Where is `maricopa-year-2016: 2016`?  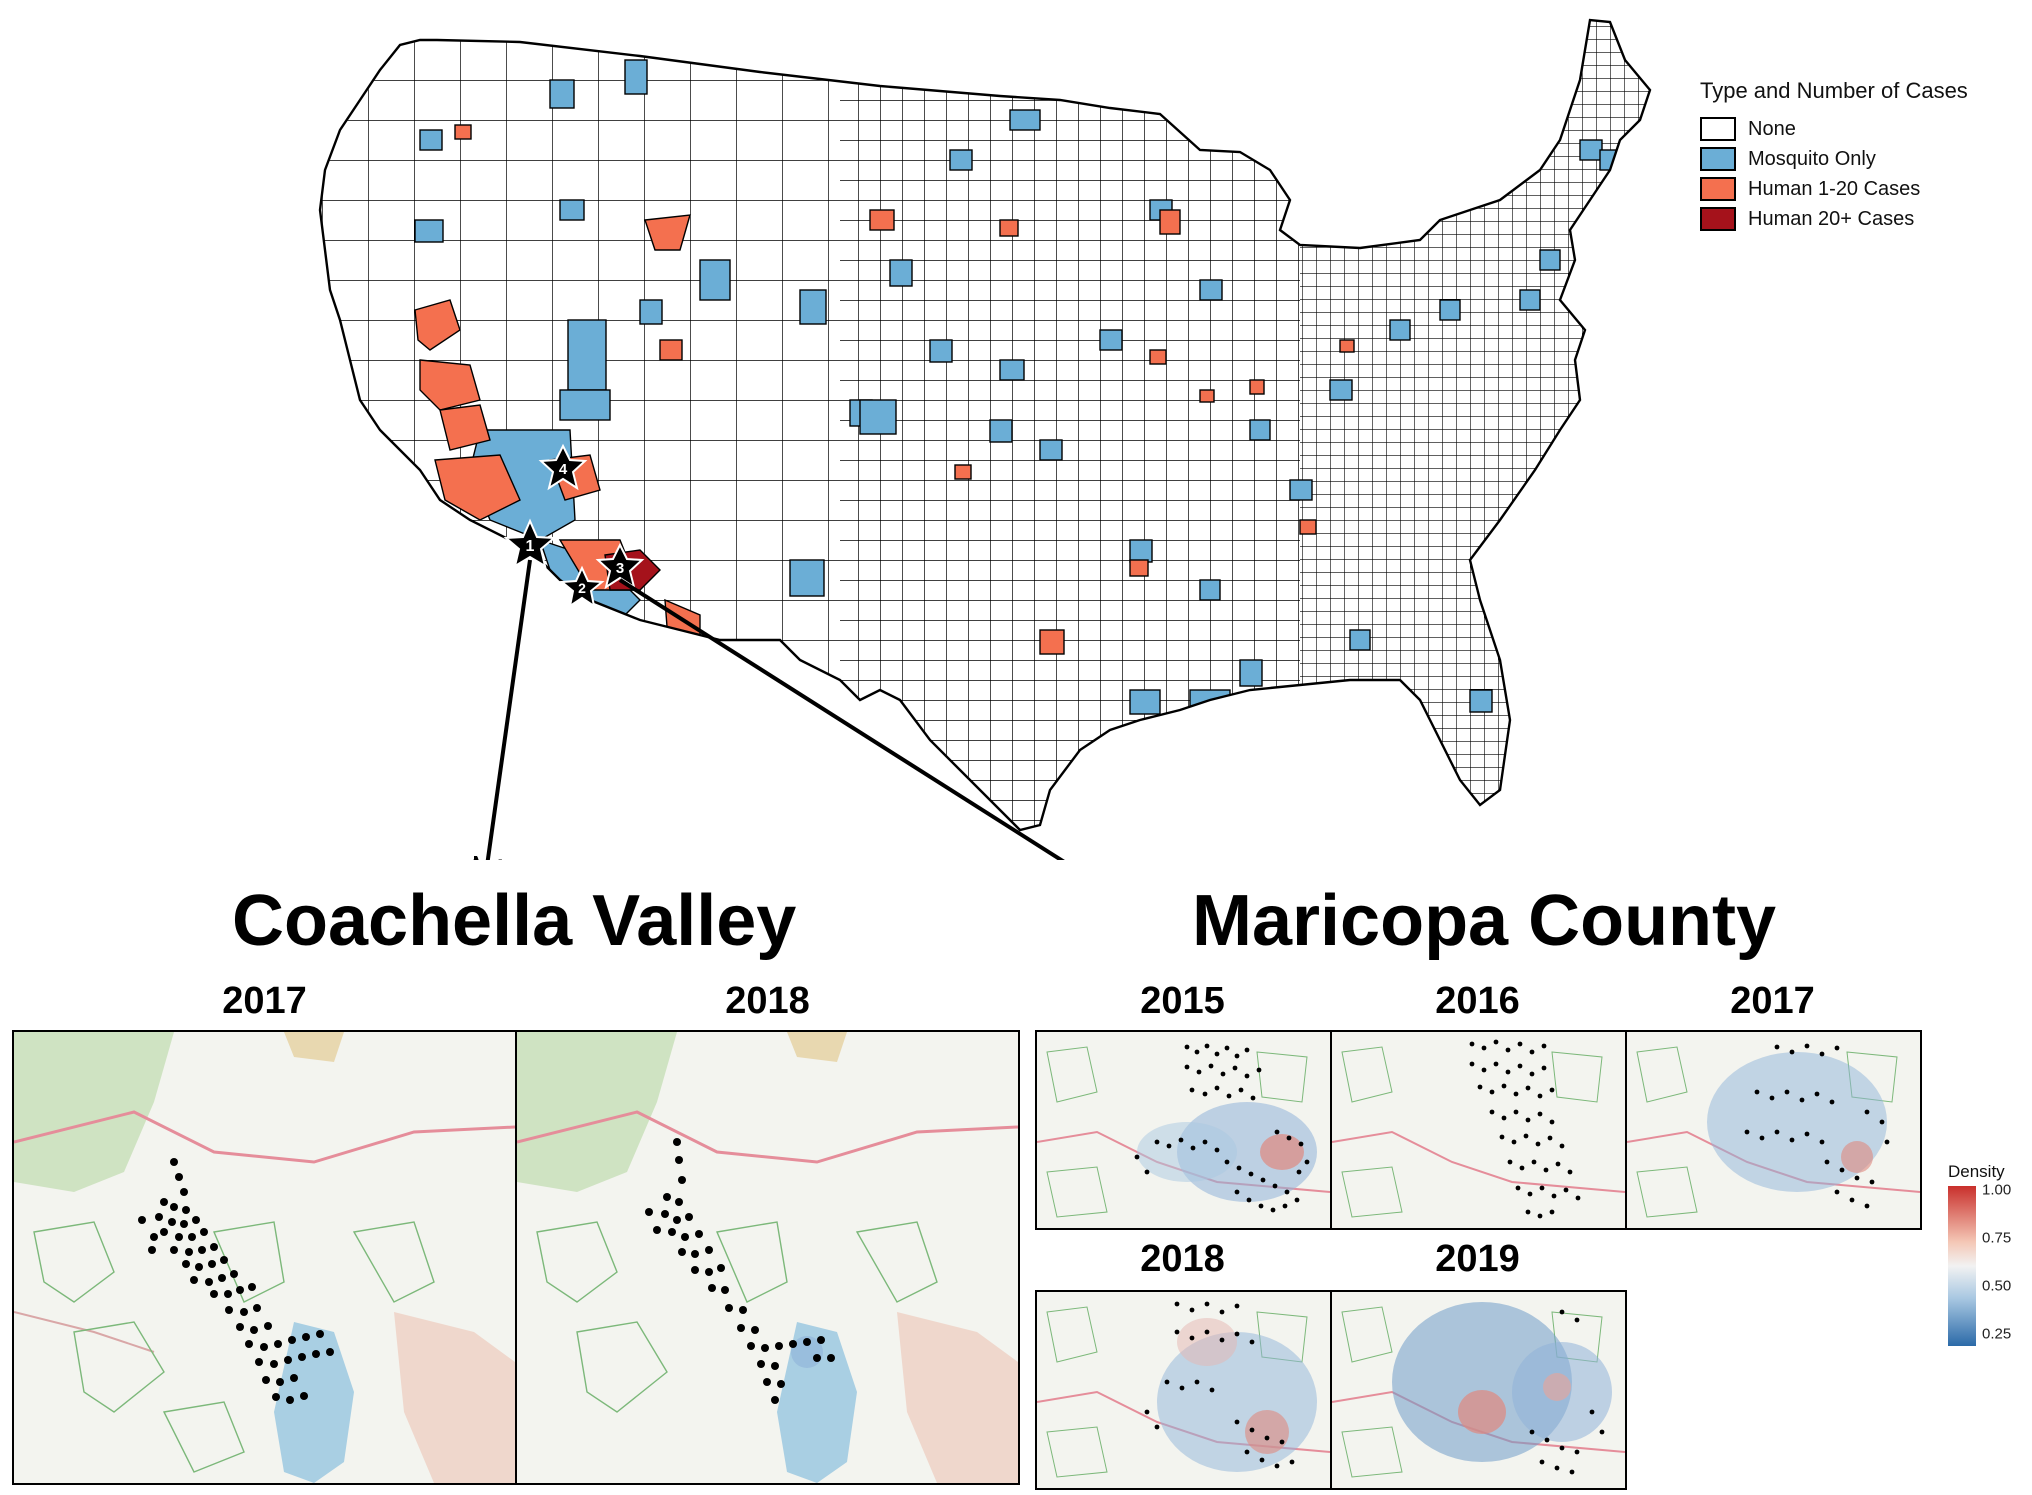
maricopa-year-2016: 2016 is located at coordinates (1477, 1001).